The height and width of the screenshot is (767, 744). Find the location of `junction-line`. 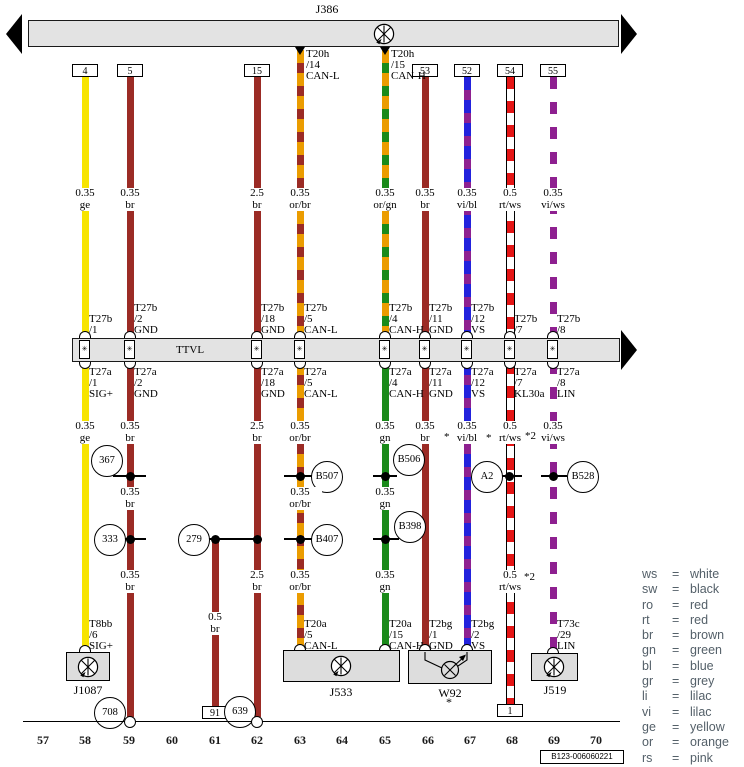

junction-line is located at coordinates (233, 539).